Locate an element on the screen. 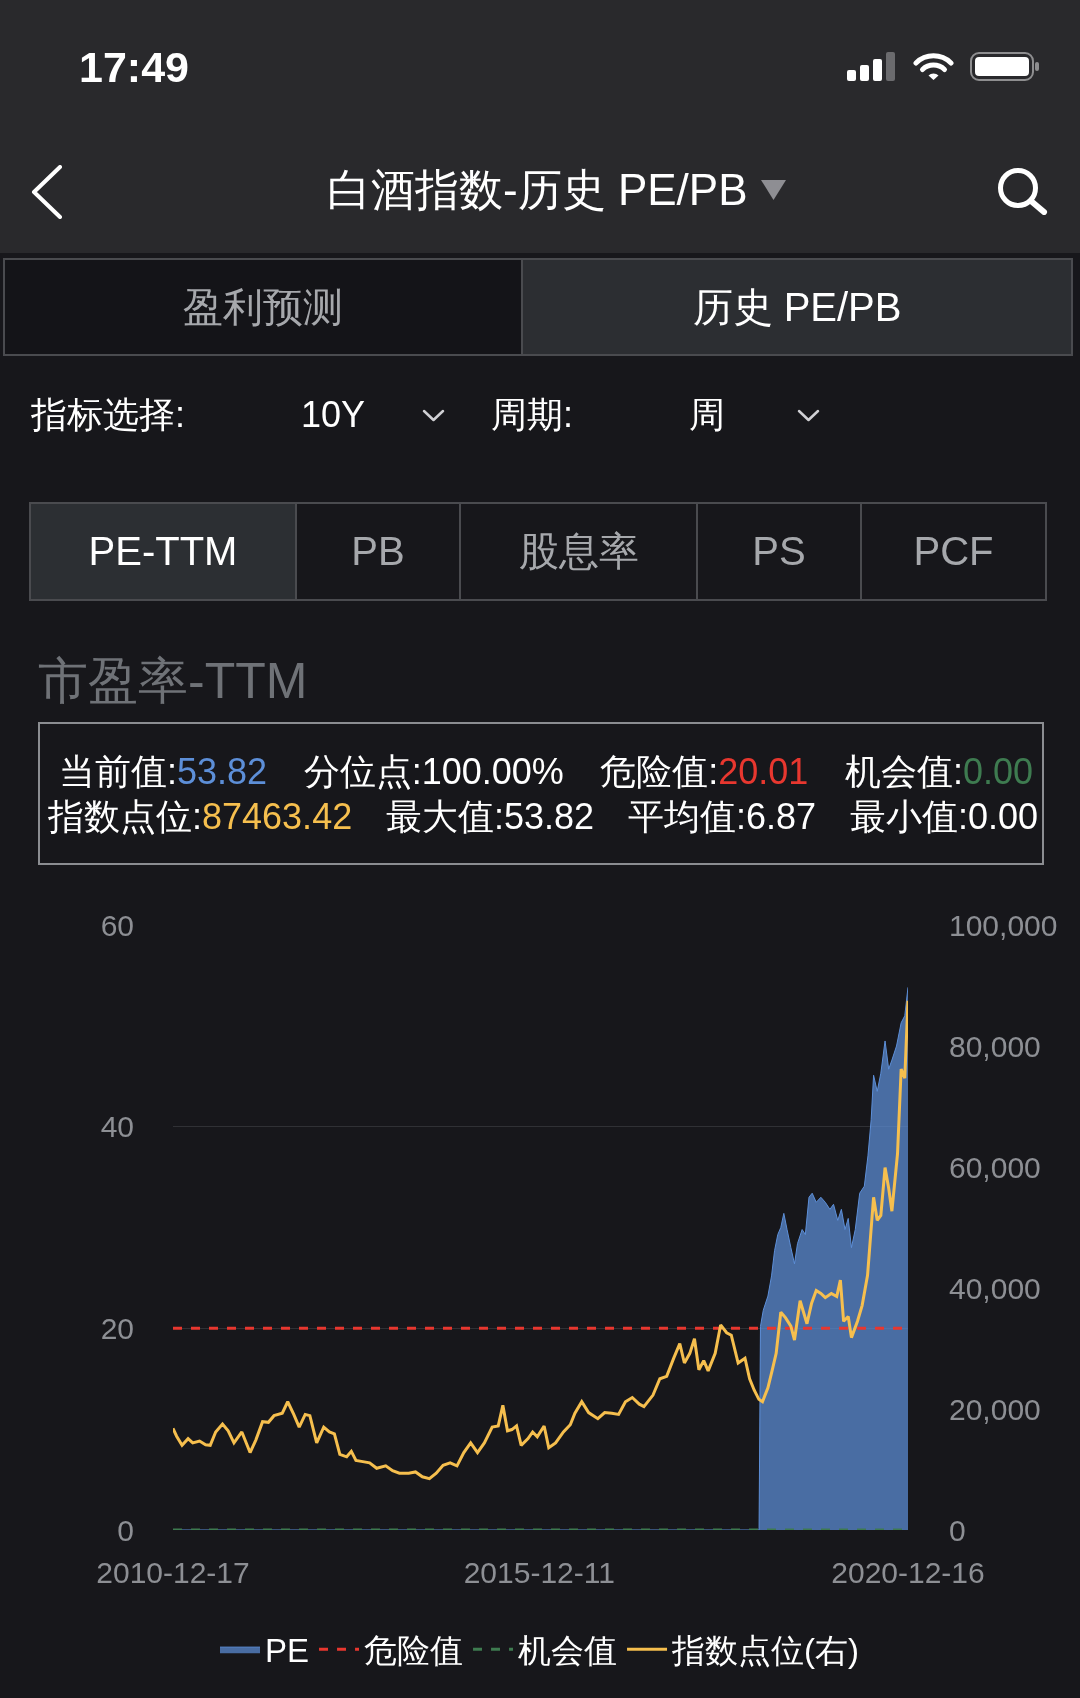 This screenshot has height=1698, width=1080. x-tick-label: 2020-12-16 is located at coordinates (908, 1572).